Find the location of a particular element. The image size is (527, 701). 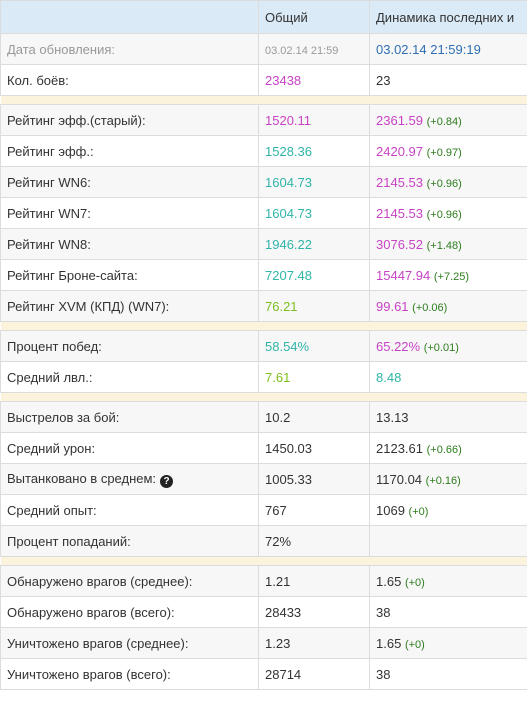

header-dynamics: Динамика последних и is located at coordinates (448, 17).